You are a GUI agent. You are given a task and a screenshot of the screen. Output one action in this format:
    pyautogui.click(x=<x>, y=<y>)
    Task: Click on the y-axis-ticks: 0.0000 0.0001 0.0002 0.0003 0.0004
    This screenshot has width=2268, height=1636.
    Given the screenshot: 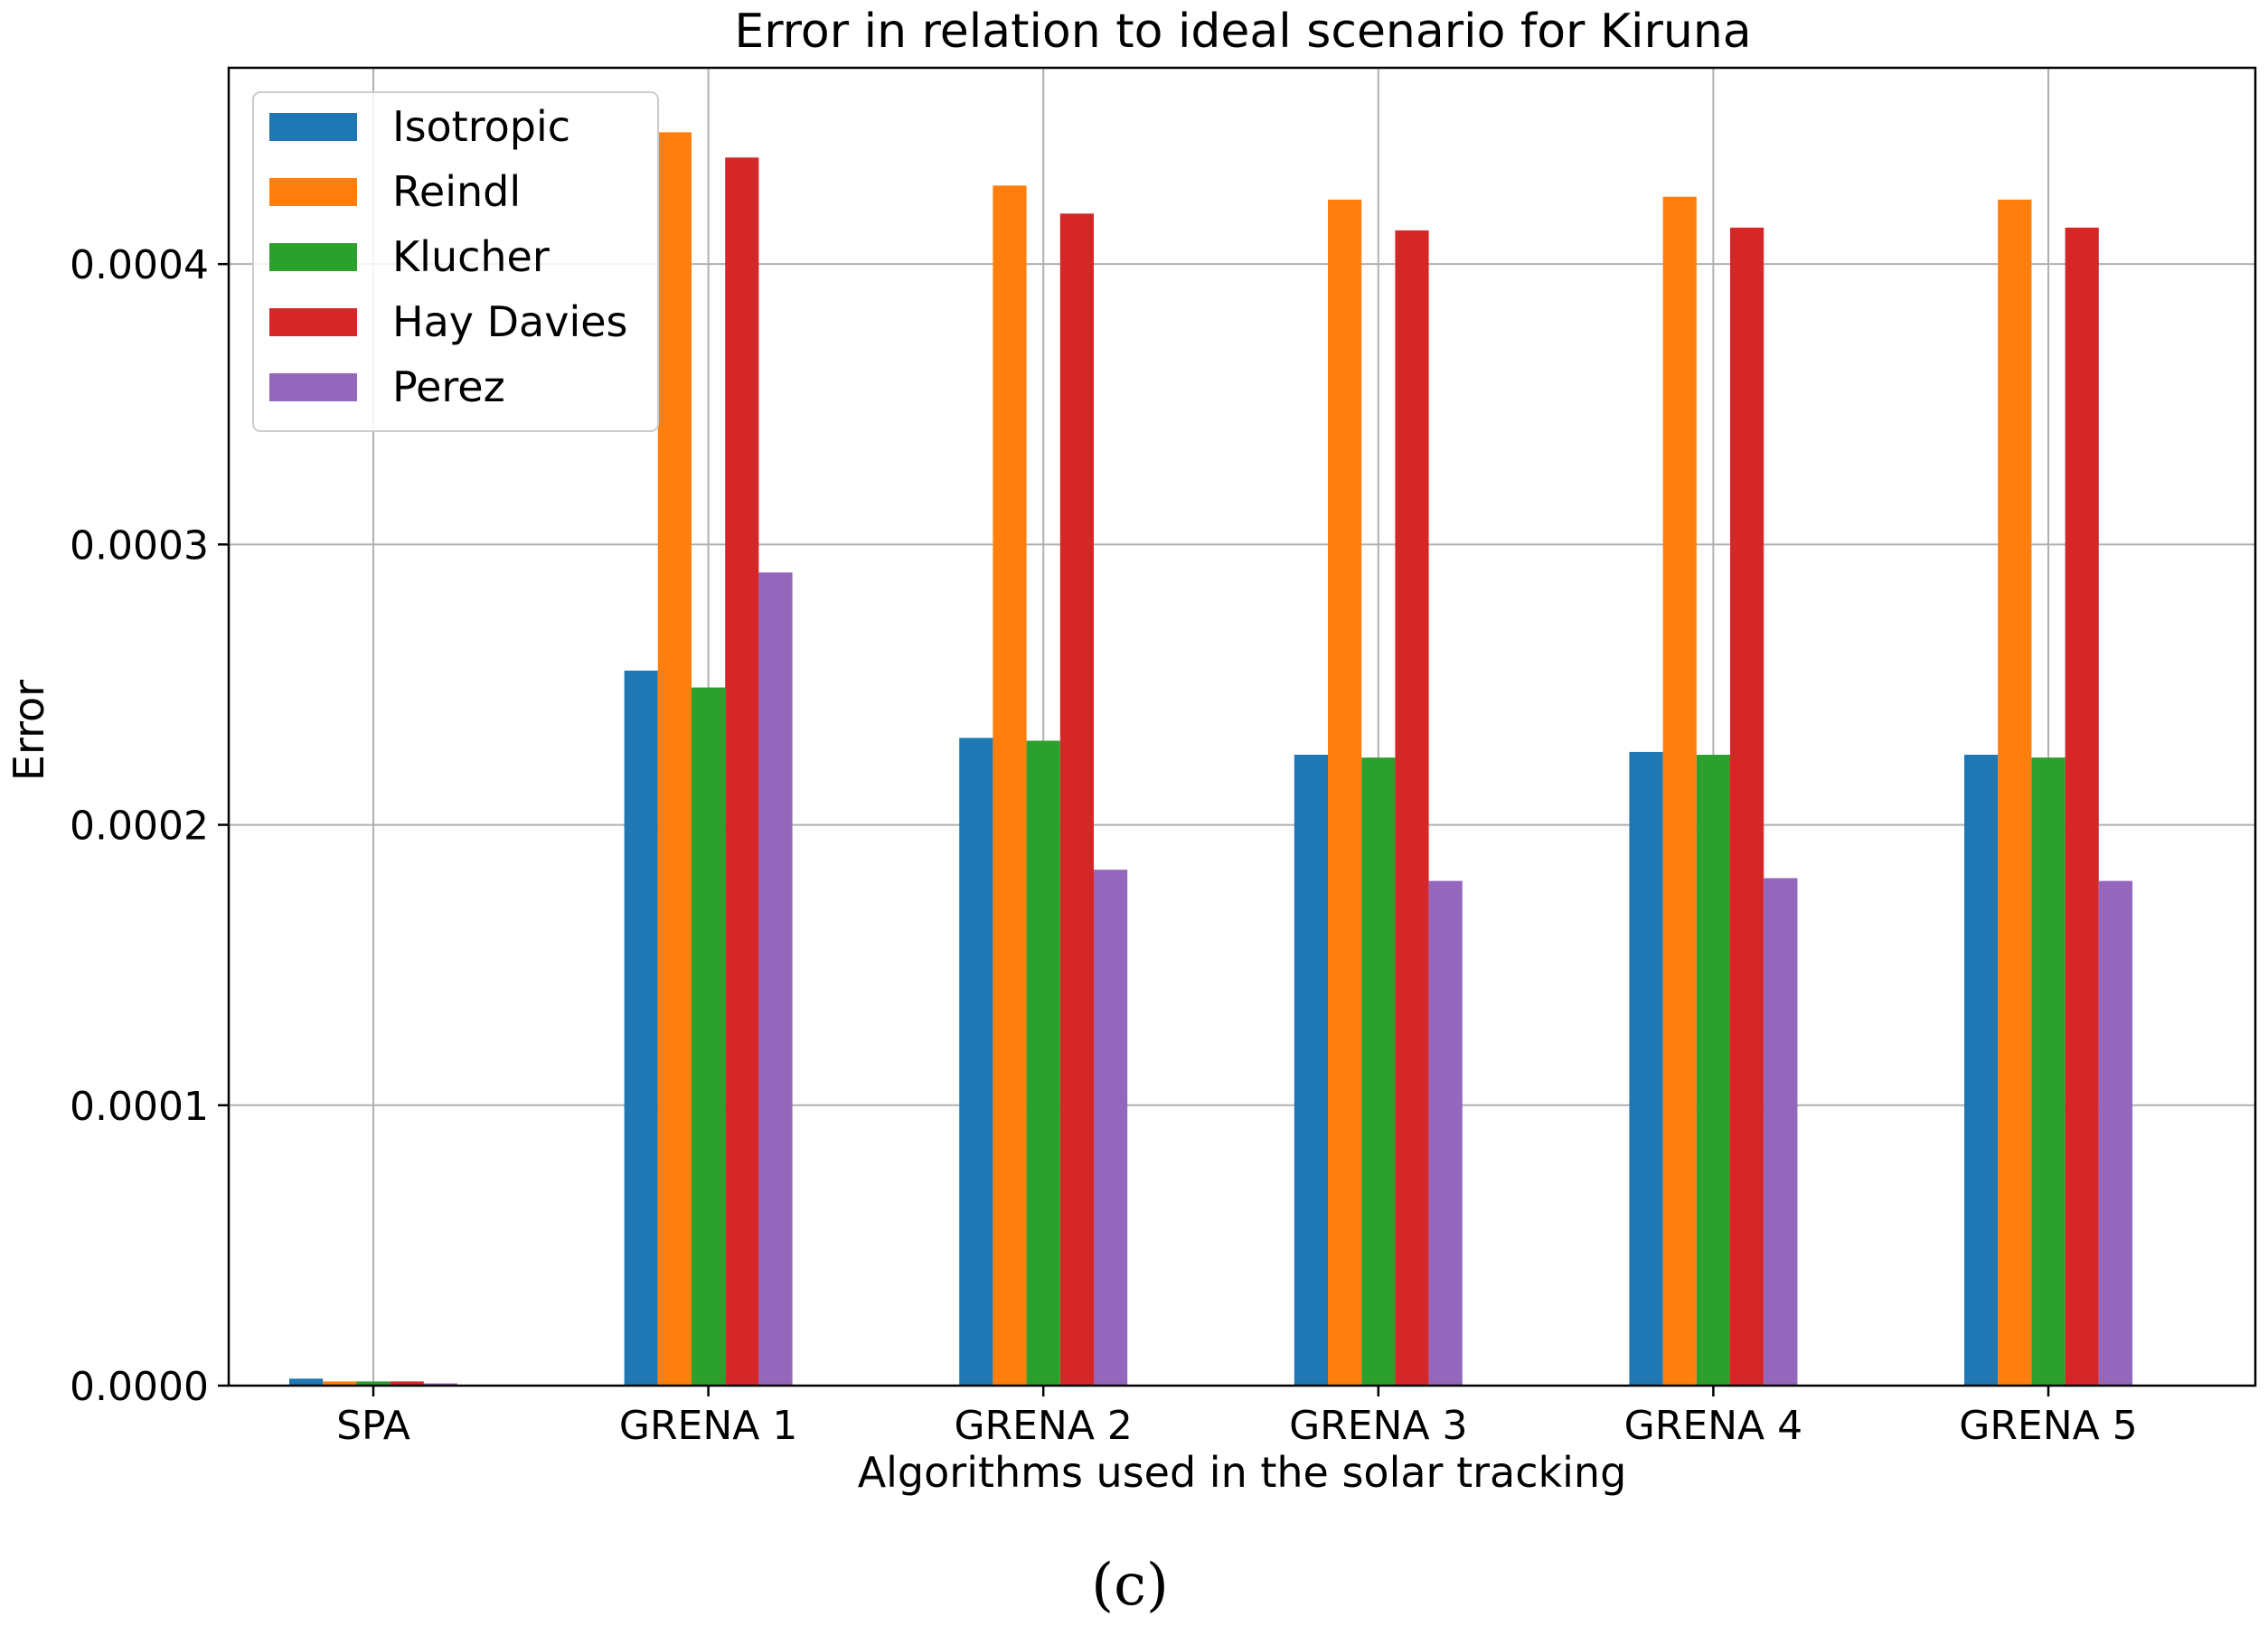 What is the action you would take?
    pyautogui.click(x=149, y=826)
    